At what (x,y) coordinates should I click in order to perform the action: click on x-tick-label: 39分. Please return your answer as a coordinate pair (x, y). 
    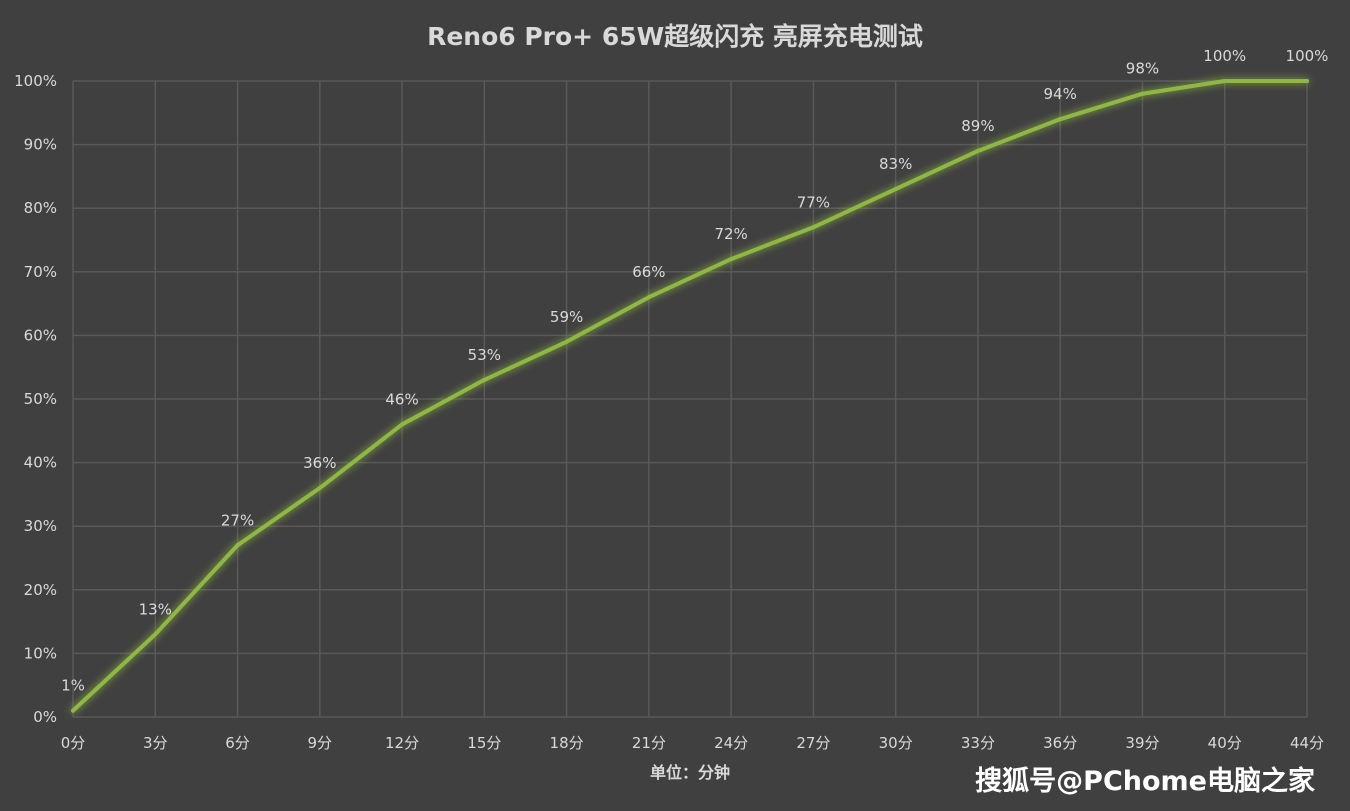
    Looking at the image, I should click on (1142, 743).